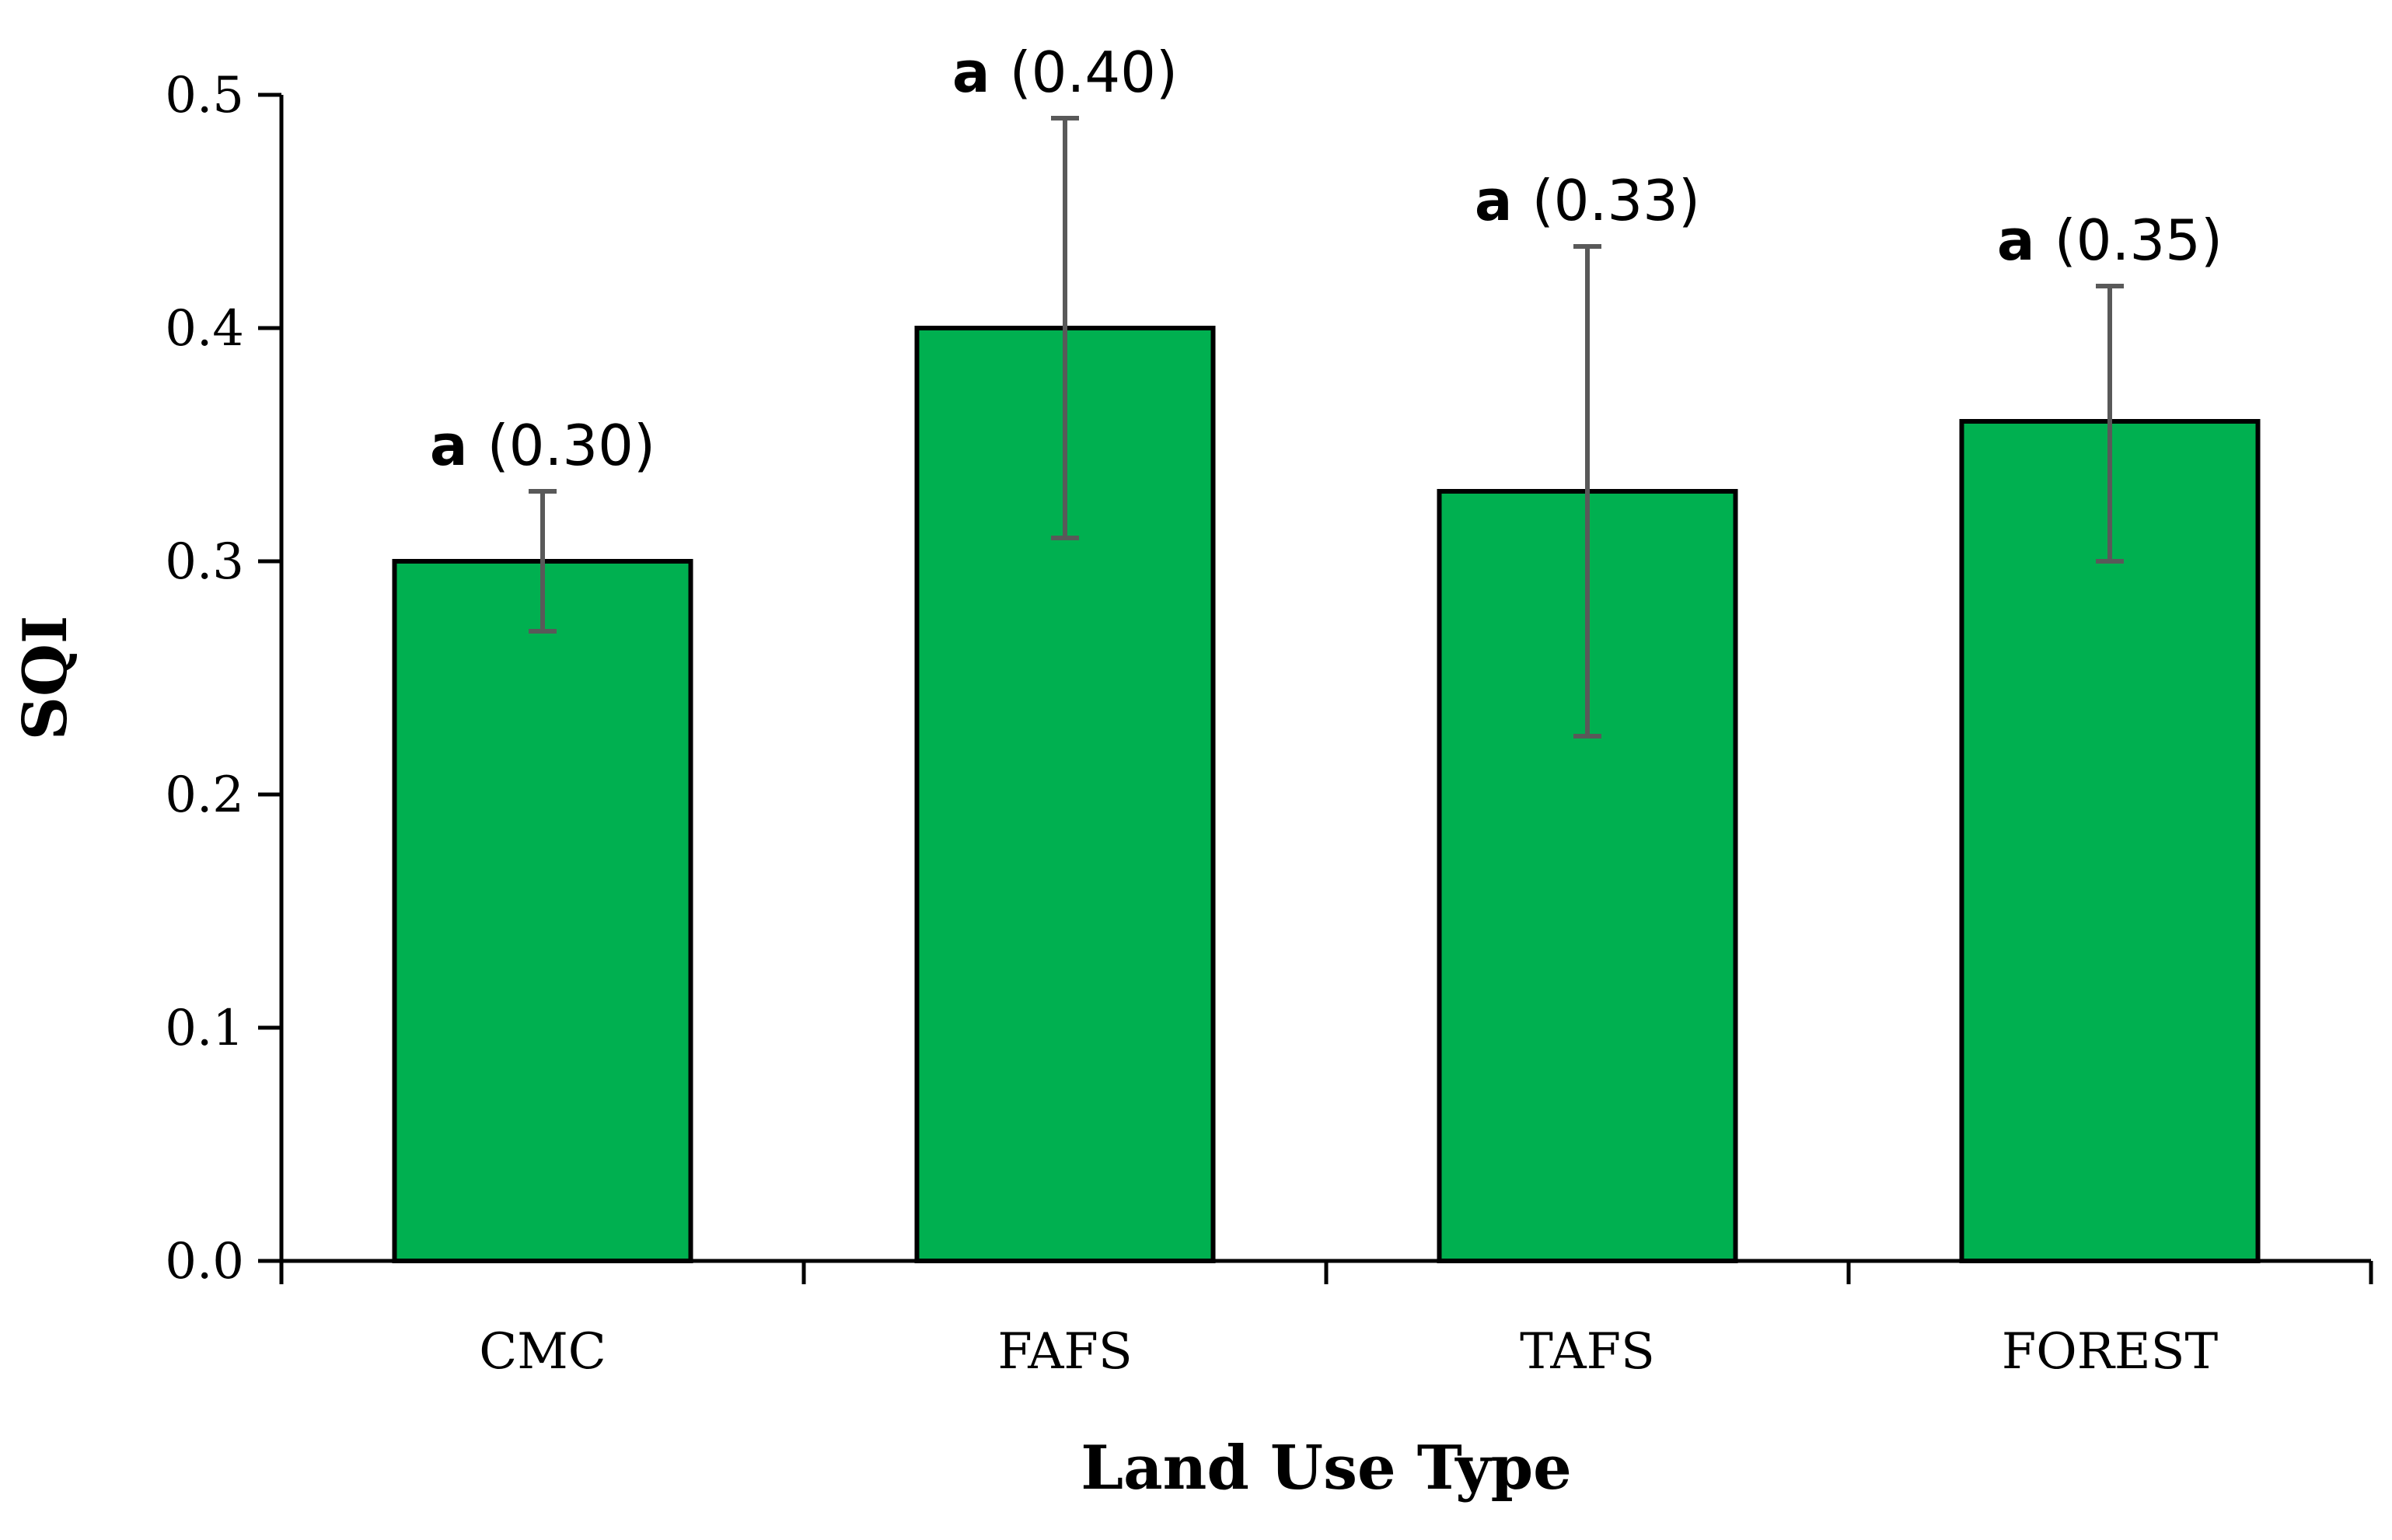 The width and height of the screenshot is (2392, 1540). Describe the element at coordinates (1065, 72) in the screenshot. I see `data-label-fafs: a (0.40)` at that location.